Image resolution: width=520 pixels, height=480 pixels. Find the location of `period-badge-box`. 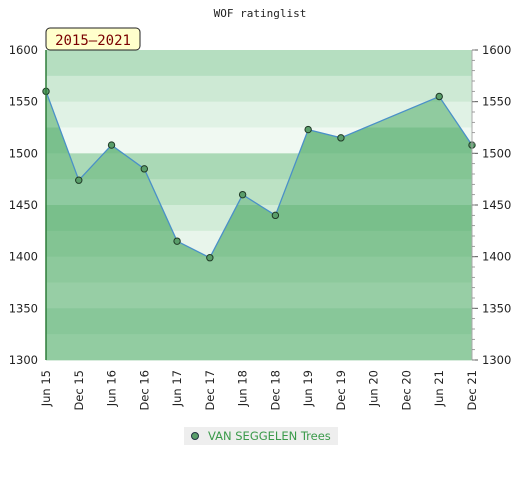

period-badge-box is located at coordinates (93, 39).